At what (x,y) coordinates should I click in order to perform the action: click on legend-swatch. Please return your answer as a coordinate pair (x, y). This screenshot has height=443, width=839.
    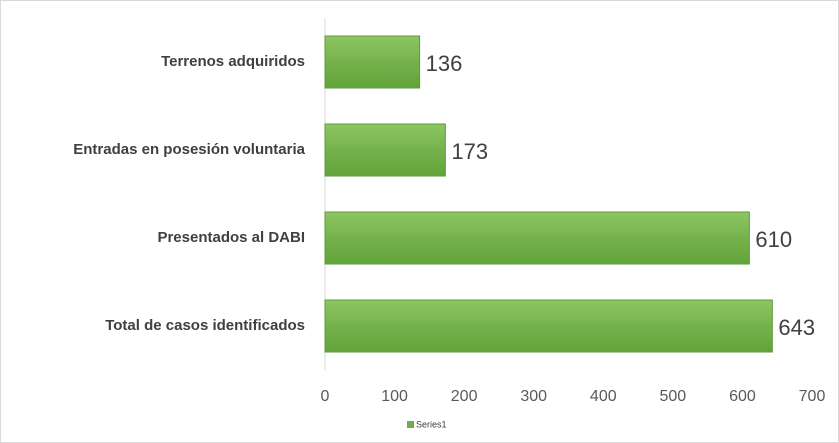
    Looking at the image, I should click on (410, 424).